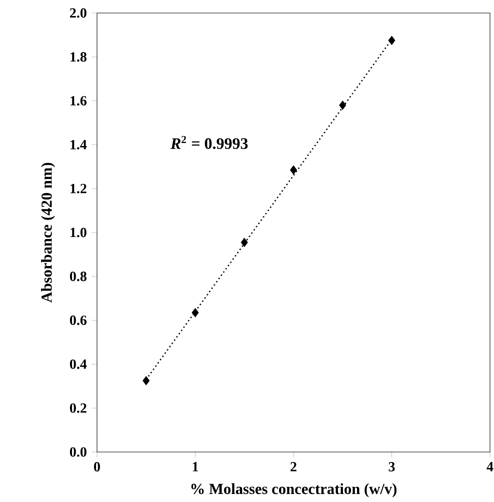 This screenshot has height=502, width=494. What do you see at coordinates (78, 189) in the screenshot?
I see `y-tick-label: 1.2` at bounding box center [78, 189].